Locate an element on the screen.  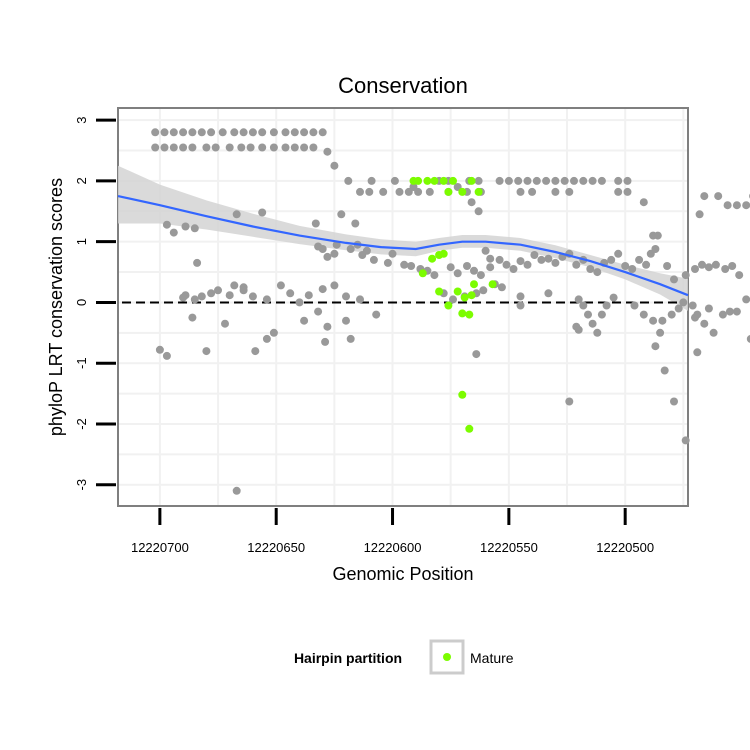
x-tick-label: 12220650 is located at coordinates (276, 547).